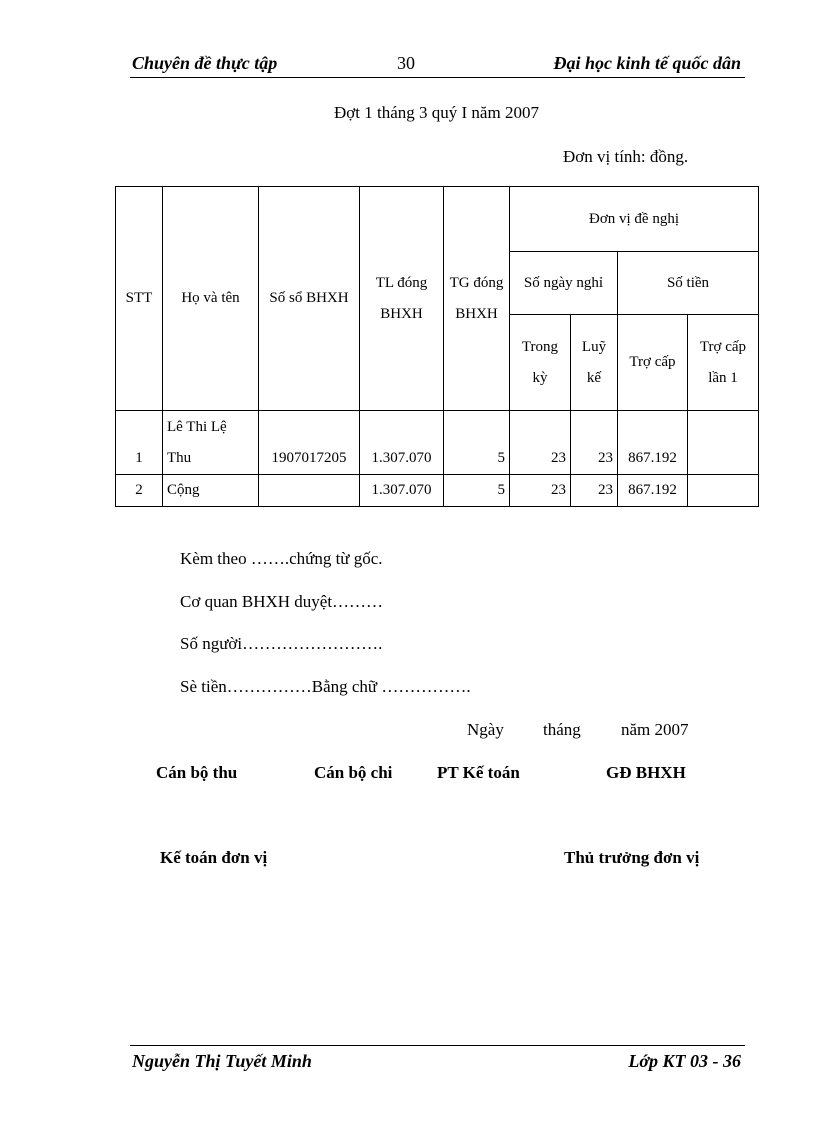 The height and width of the screenshot is (1123, 816). Describe the element at coordinates (485, 729) in the screenshot. I see `date-day: Ngày` at that location.